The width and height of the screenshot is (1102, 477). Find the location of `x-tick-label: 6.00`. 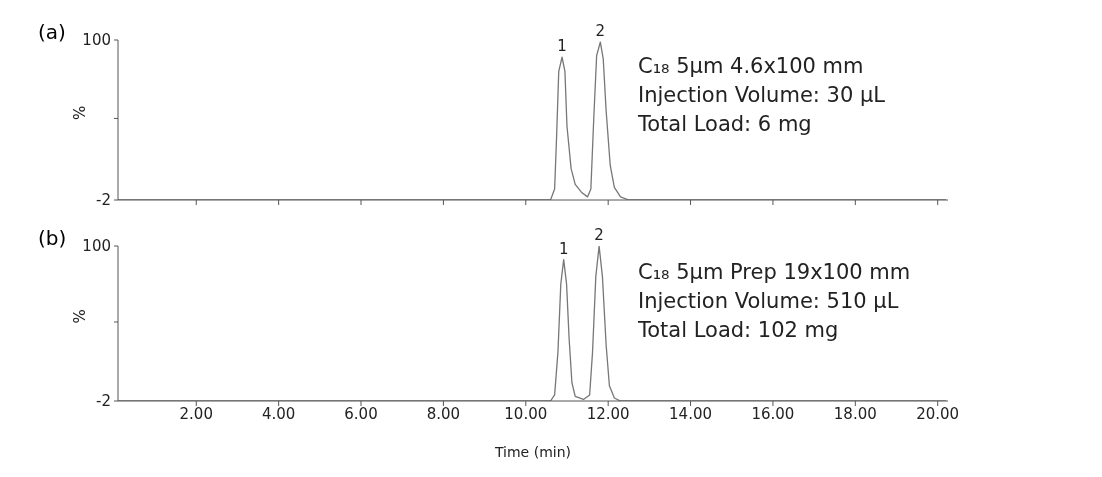

x-tick-label: 6.00 is located at coordinates (361, 413).